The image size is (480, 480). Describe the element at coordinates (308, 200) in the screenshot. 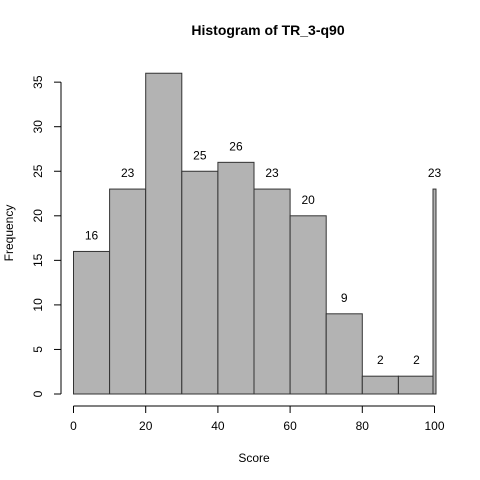

I see `bar-value-label: 20` at that location.